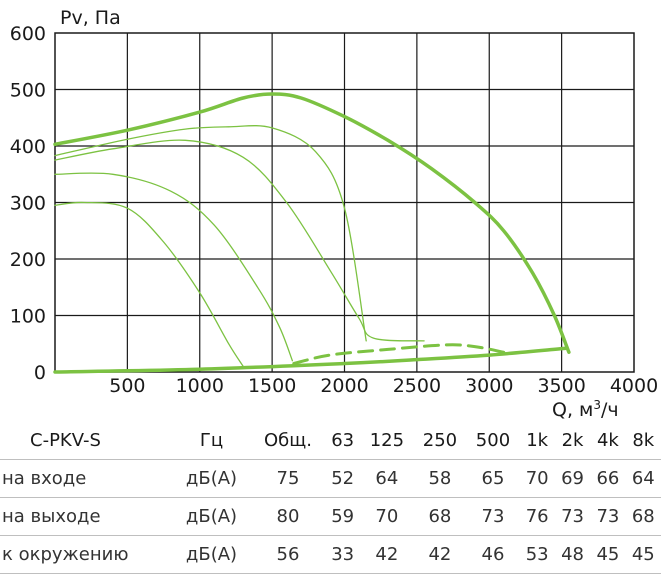 The image size is (661, 580). Describe the element at coordinates (417, 386) in the screenshot. I see `x-tick-label: 2500` at that location.